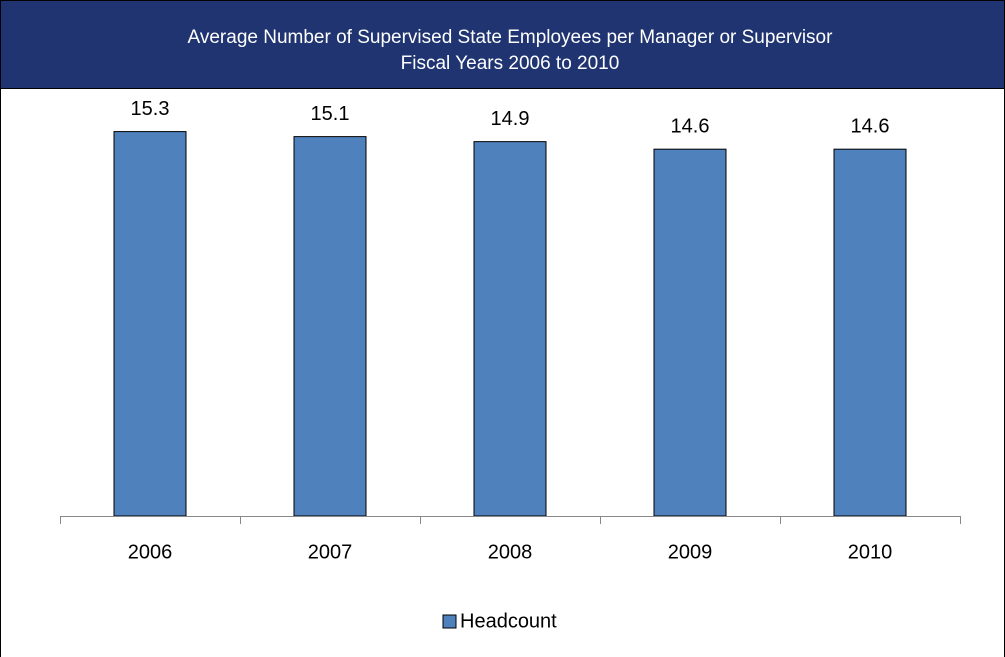 The width and height of the screenshot is (1005, 657). What do you see at coordinates (870, 552) in the screenshot?
I see `x-tick-label: 2010` at bounding box center [870, 552].